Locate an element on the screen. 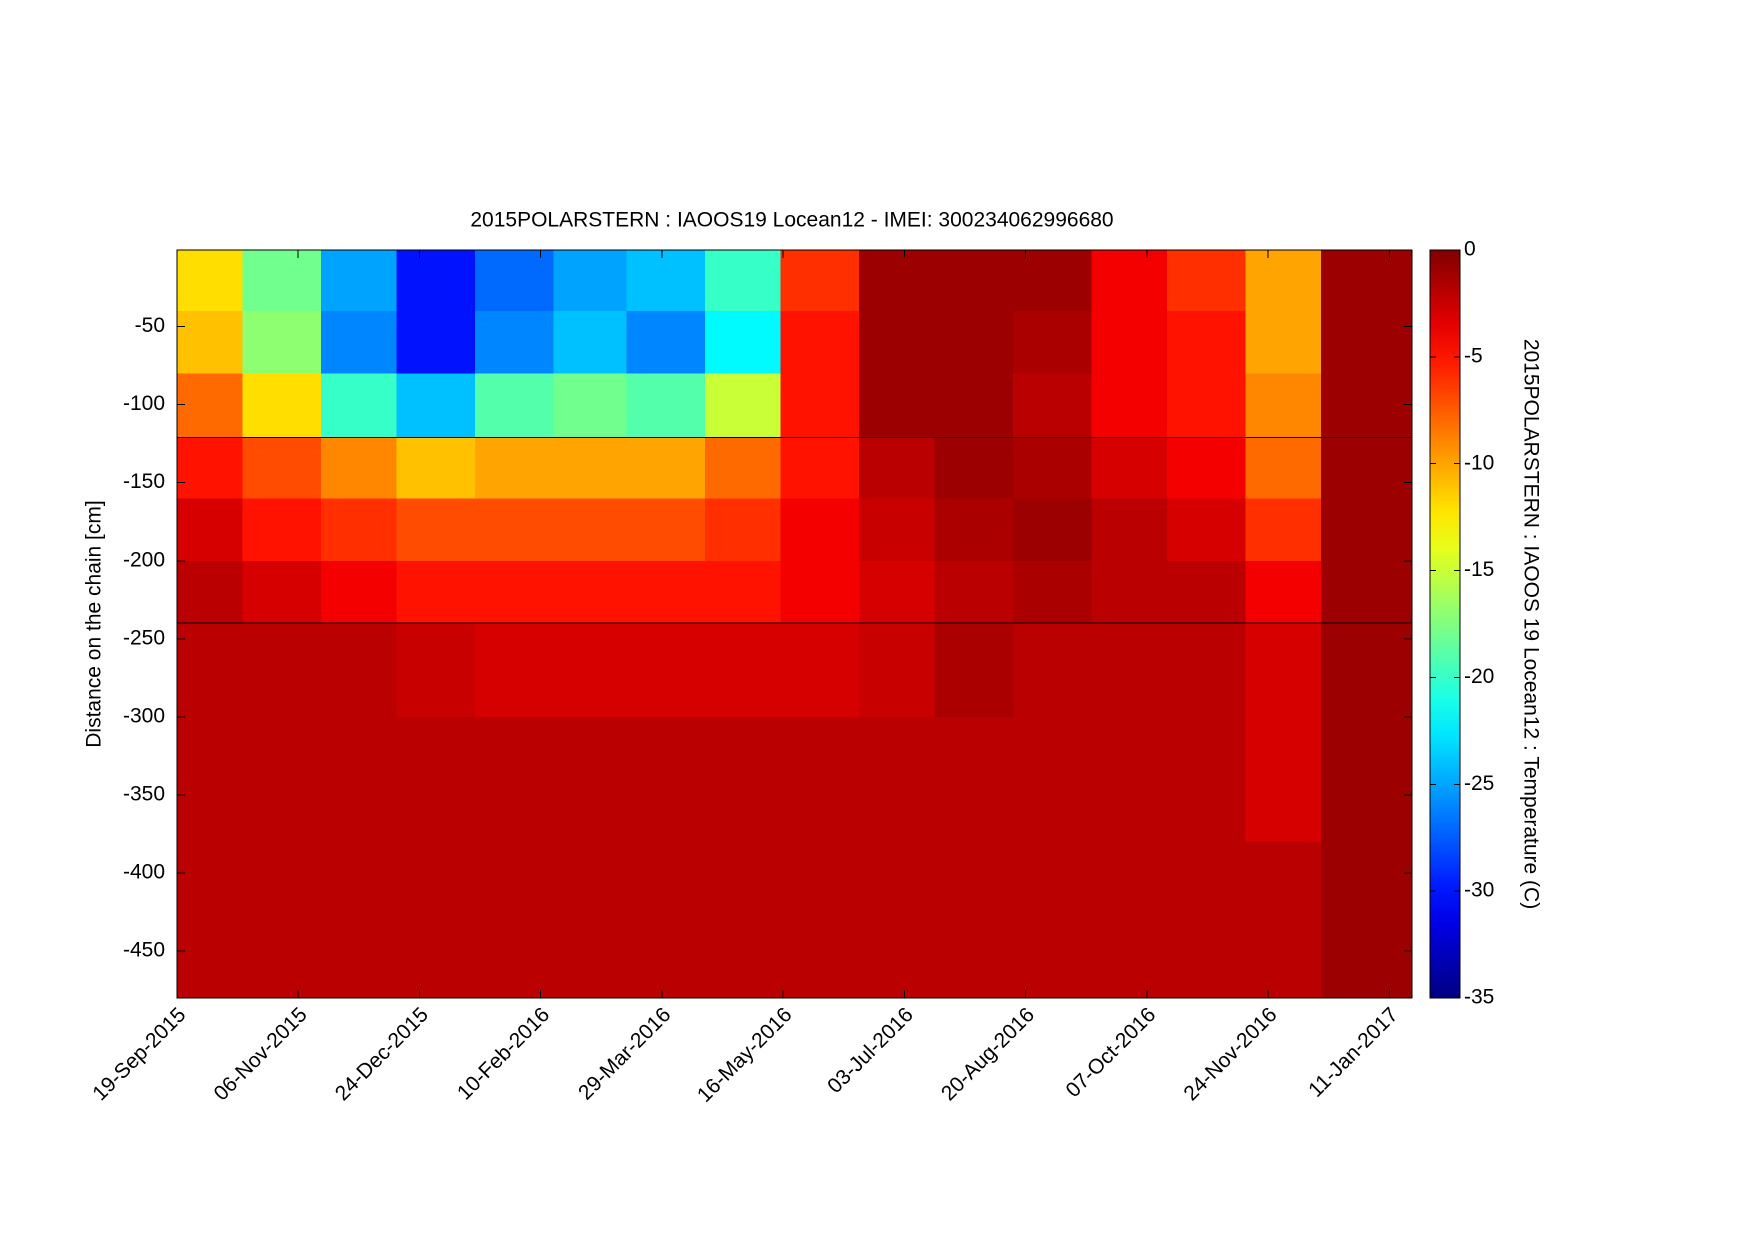 The width and height of the screenshot is (1756, 1248). y-tick-label: -200 is located at coordinates (144, 559).